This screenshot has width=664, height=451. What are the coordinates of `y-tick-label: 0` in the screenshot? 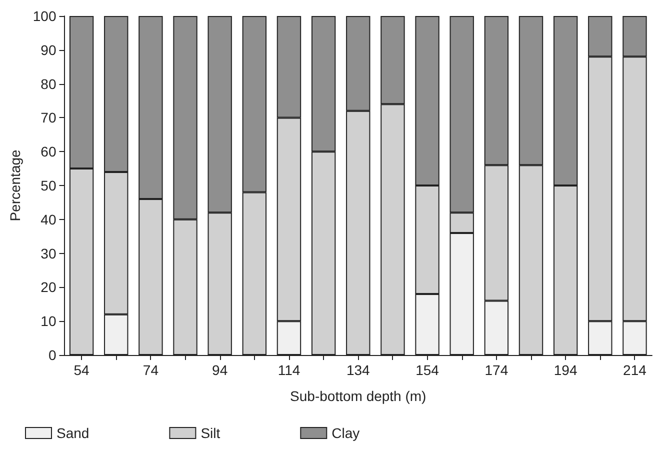 It's located at (52, 355).